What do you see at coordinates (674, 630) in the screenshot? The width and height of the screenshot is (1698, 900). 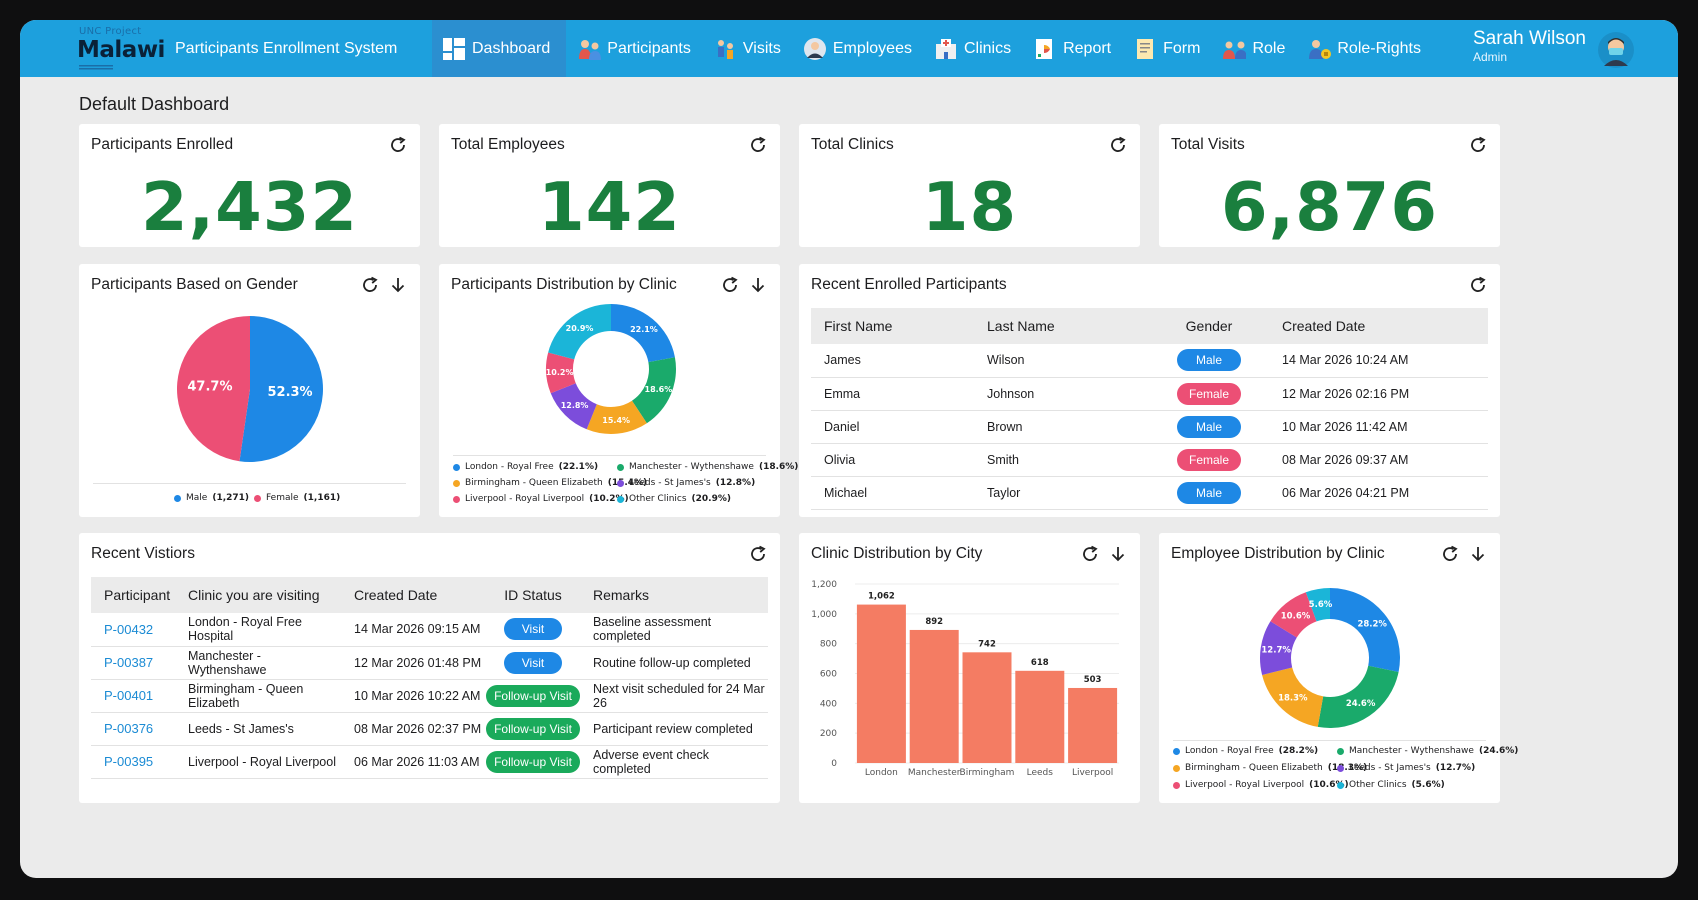 I see `remarks-cell: Baseline assessment completed` at bounding box center [674, 630].